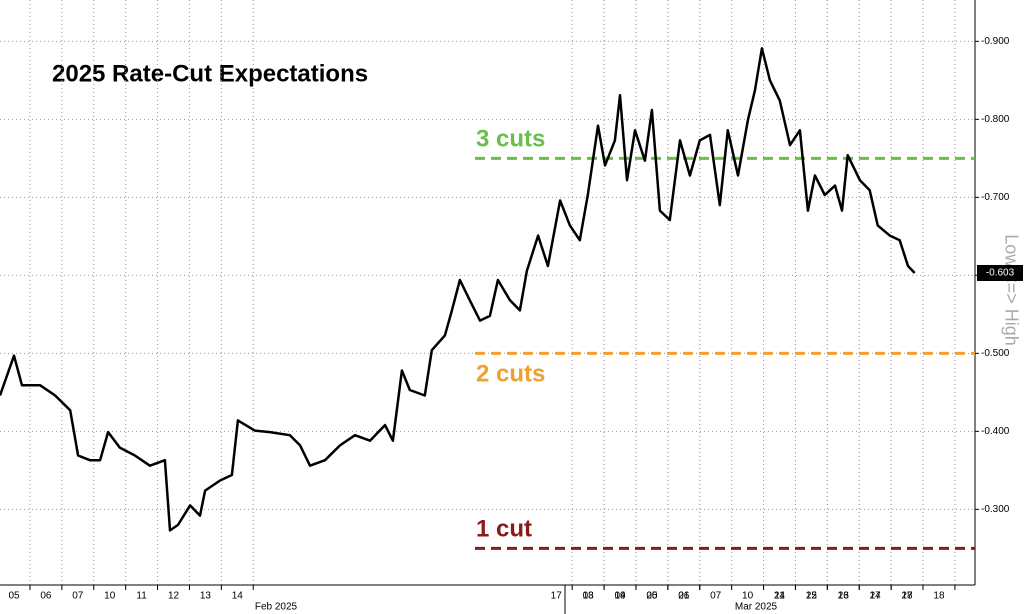  I want to click on y-tick-label: -0.500, so click(995, 353).